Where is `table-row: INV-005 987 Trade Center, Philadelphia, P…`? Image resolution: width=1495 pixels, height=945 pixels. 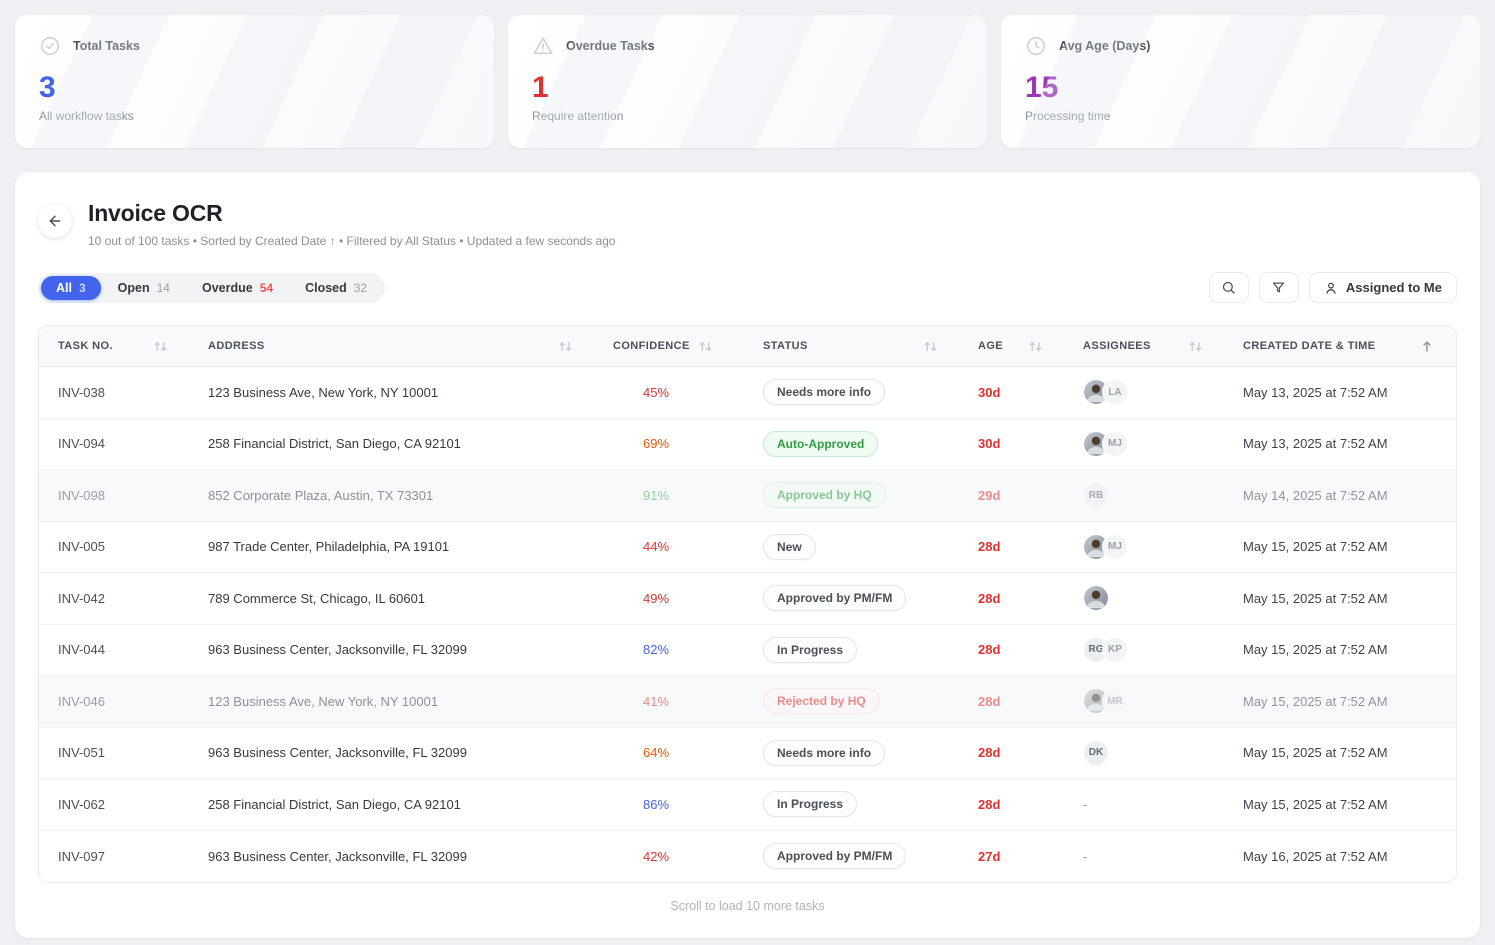 table-row: INV-005 987 Trade Center, Philadelphia, P… is located at coordinates (747, 547).